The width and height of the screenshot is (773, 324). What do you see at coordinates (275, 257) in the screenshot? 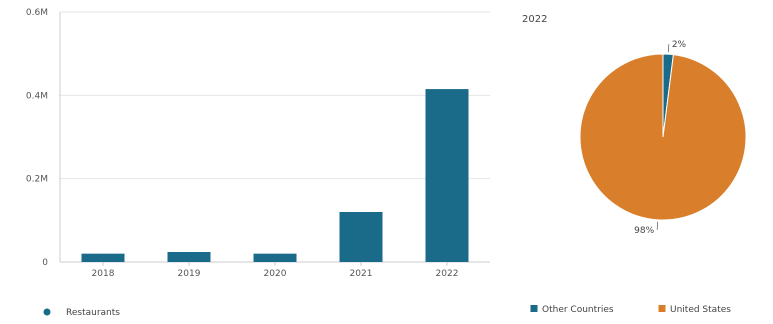
I see `bar-2020` at bounding box center [275, 257].